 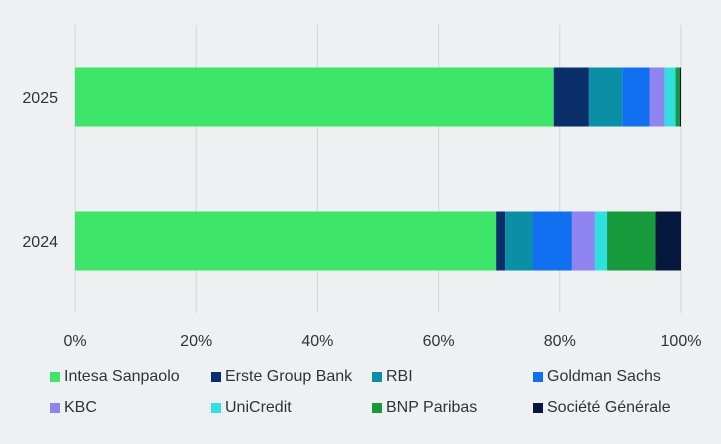 What do you see at coordinates (289, 376) in the screenshot?
I see `legend-label: Erste Group Bank` at bounding box center [289, 376].